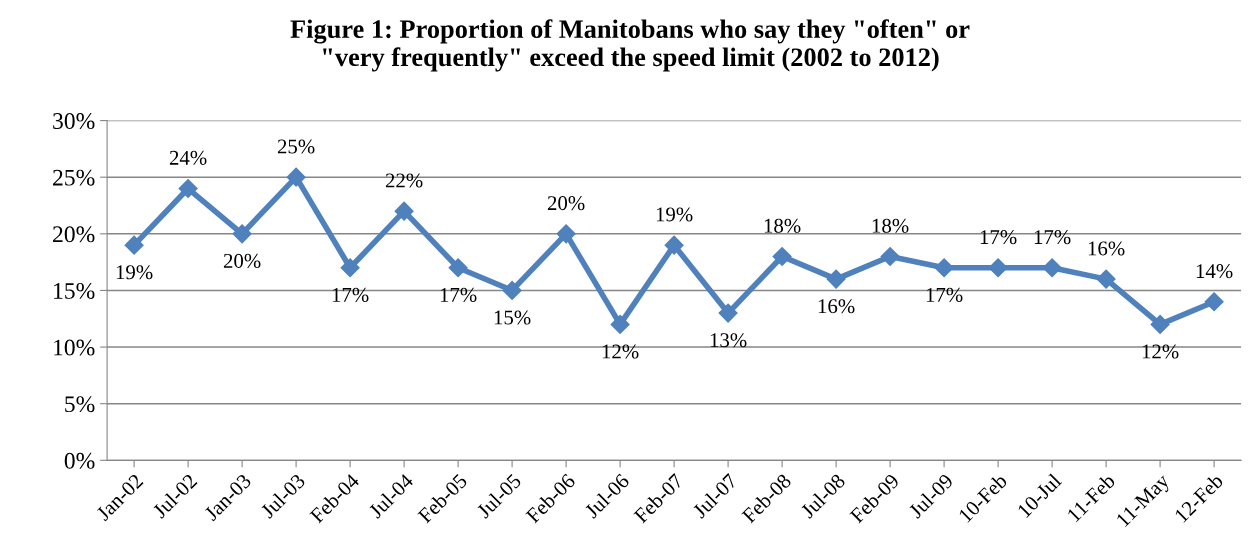 Image resolution: width=1260 pixels, height=548 pixels. Describe the element at coordinates (1214, 271) in the screenshot. I see `data-label: 14%` at that location.